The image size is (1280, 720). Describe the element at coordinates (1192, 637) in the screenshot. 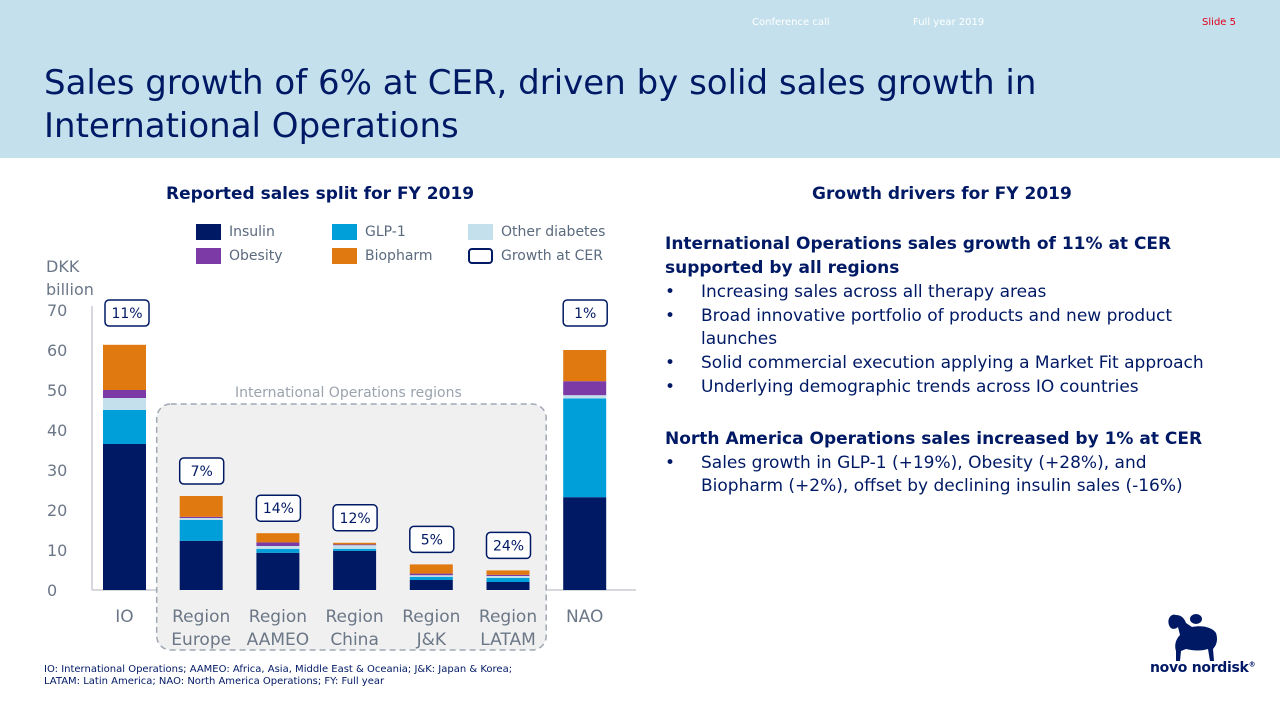

I see `apis-bull-icon` at that location.